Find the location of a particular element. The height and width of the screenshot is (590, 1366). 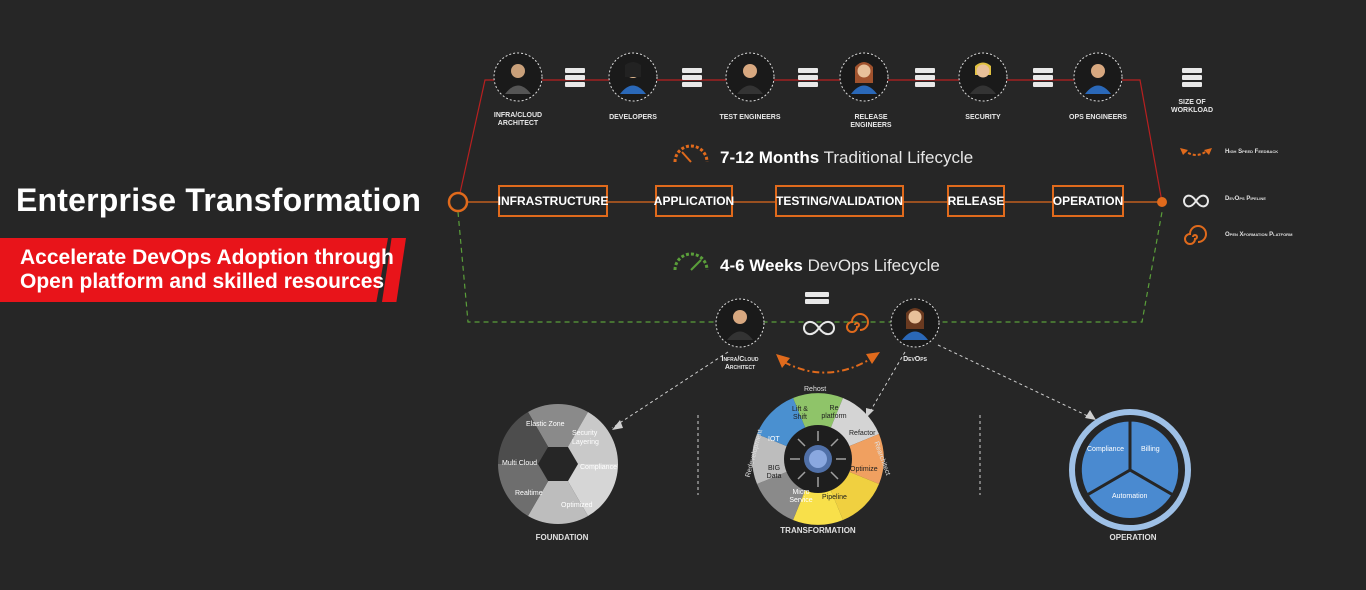

legend-feedback-label: High Speed Feedback is located at coordinates (1252, 152).